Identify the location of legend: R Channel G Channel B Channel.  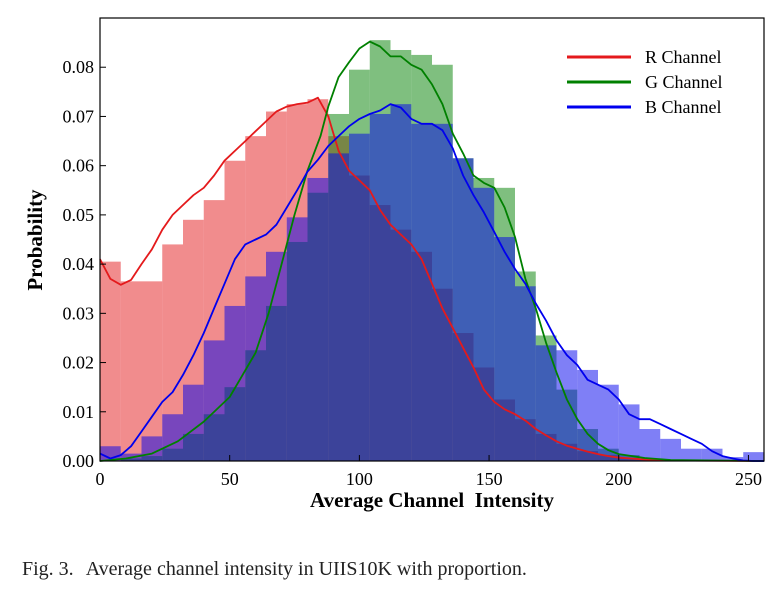
(653, 82).